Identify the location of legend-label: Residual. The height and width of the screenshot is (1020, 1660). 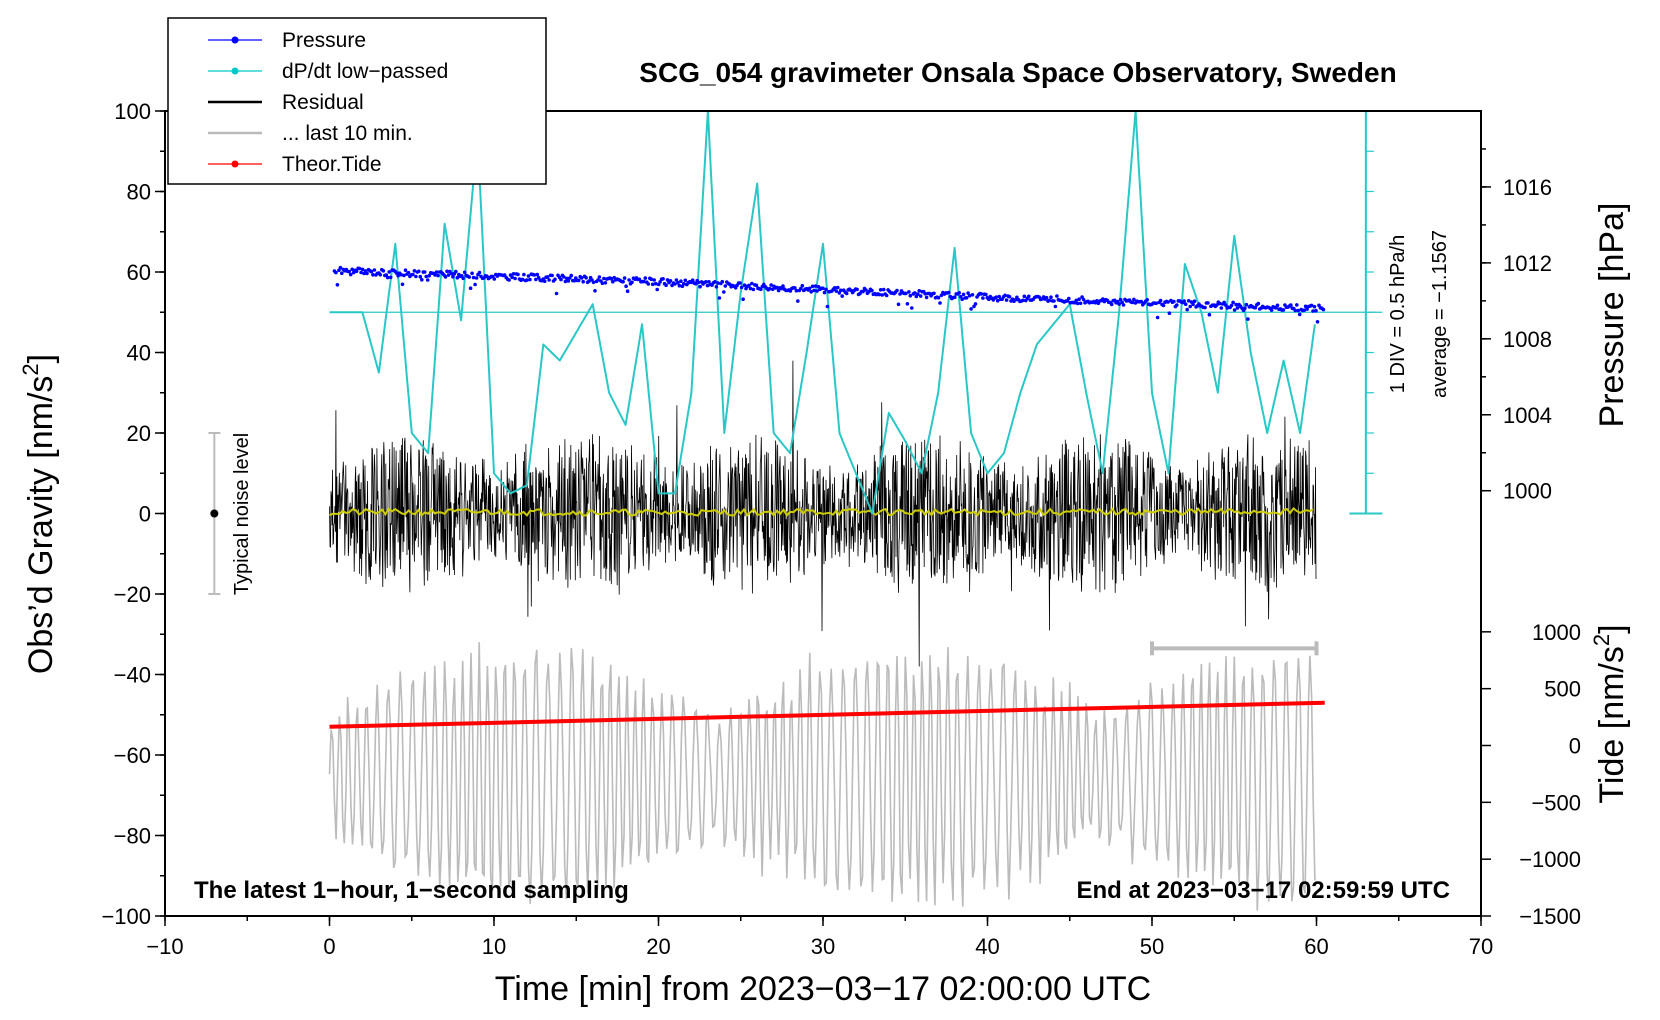
(323, 102).